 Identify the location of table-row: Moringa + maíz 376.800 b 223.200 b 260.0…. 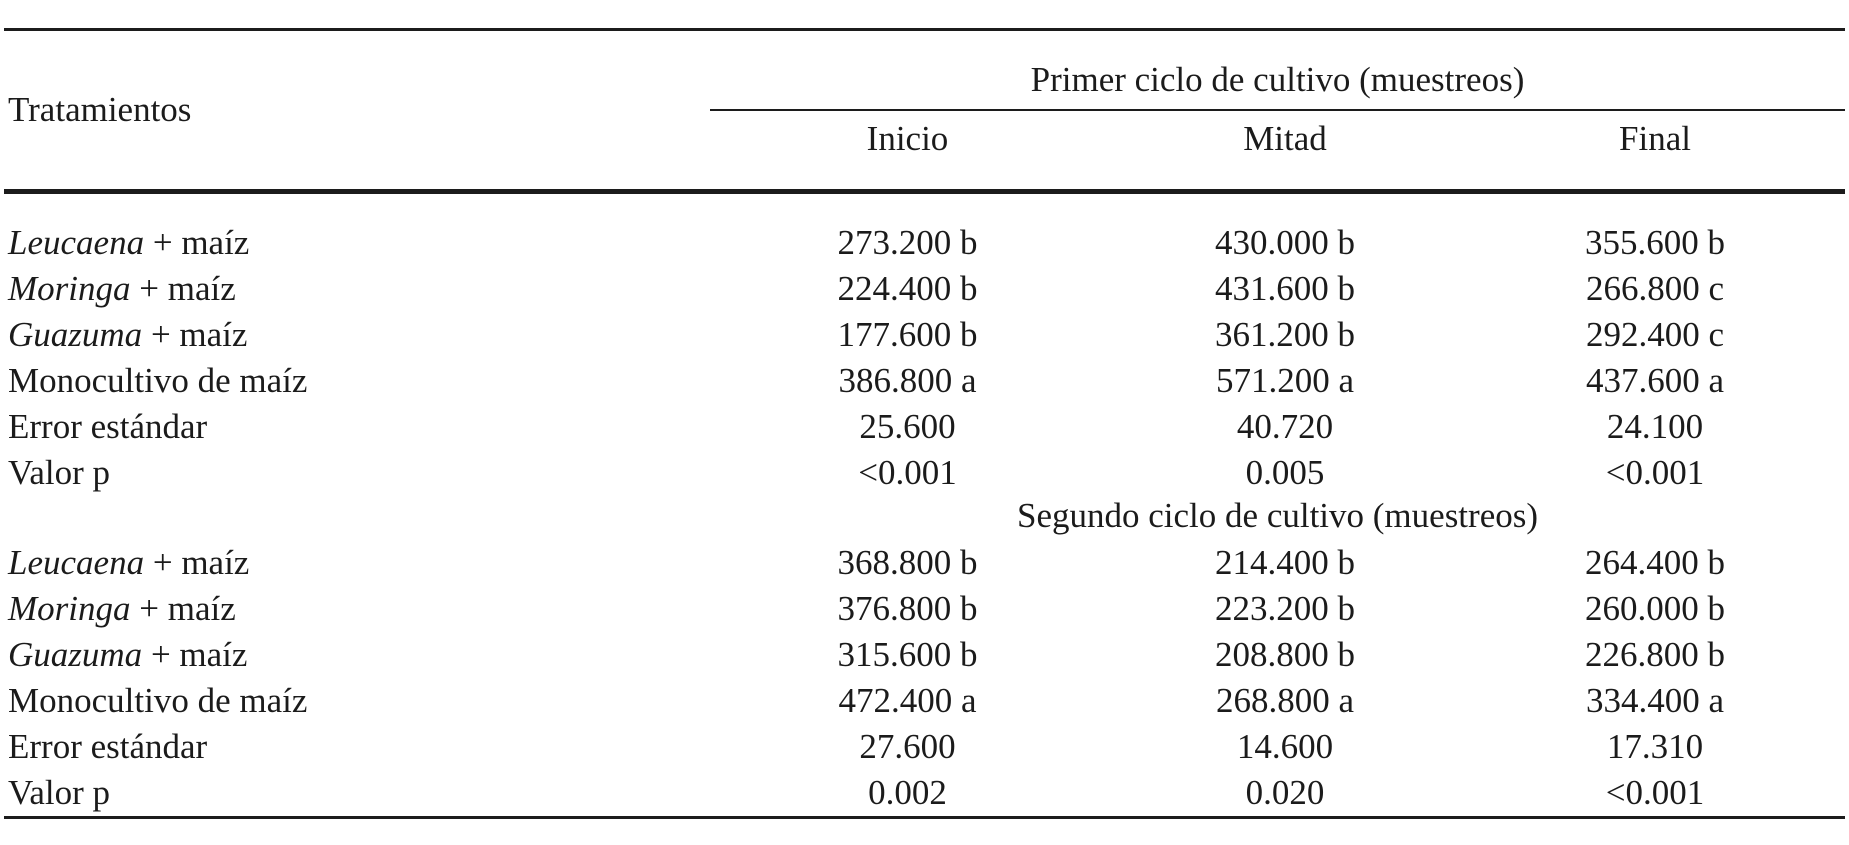
(924, 609).